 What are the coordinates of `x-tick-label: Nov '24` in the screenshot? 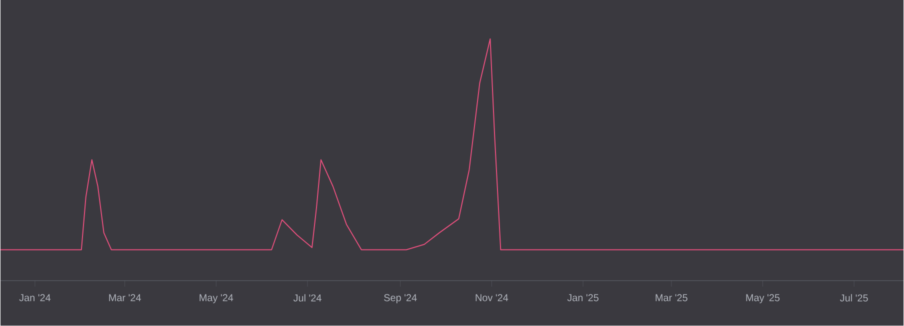 It's located at (492, 298).